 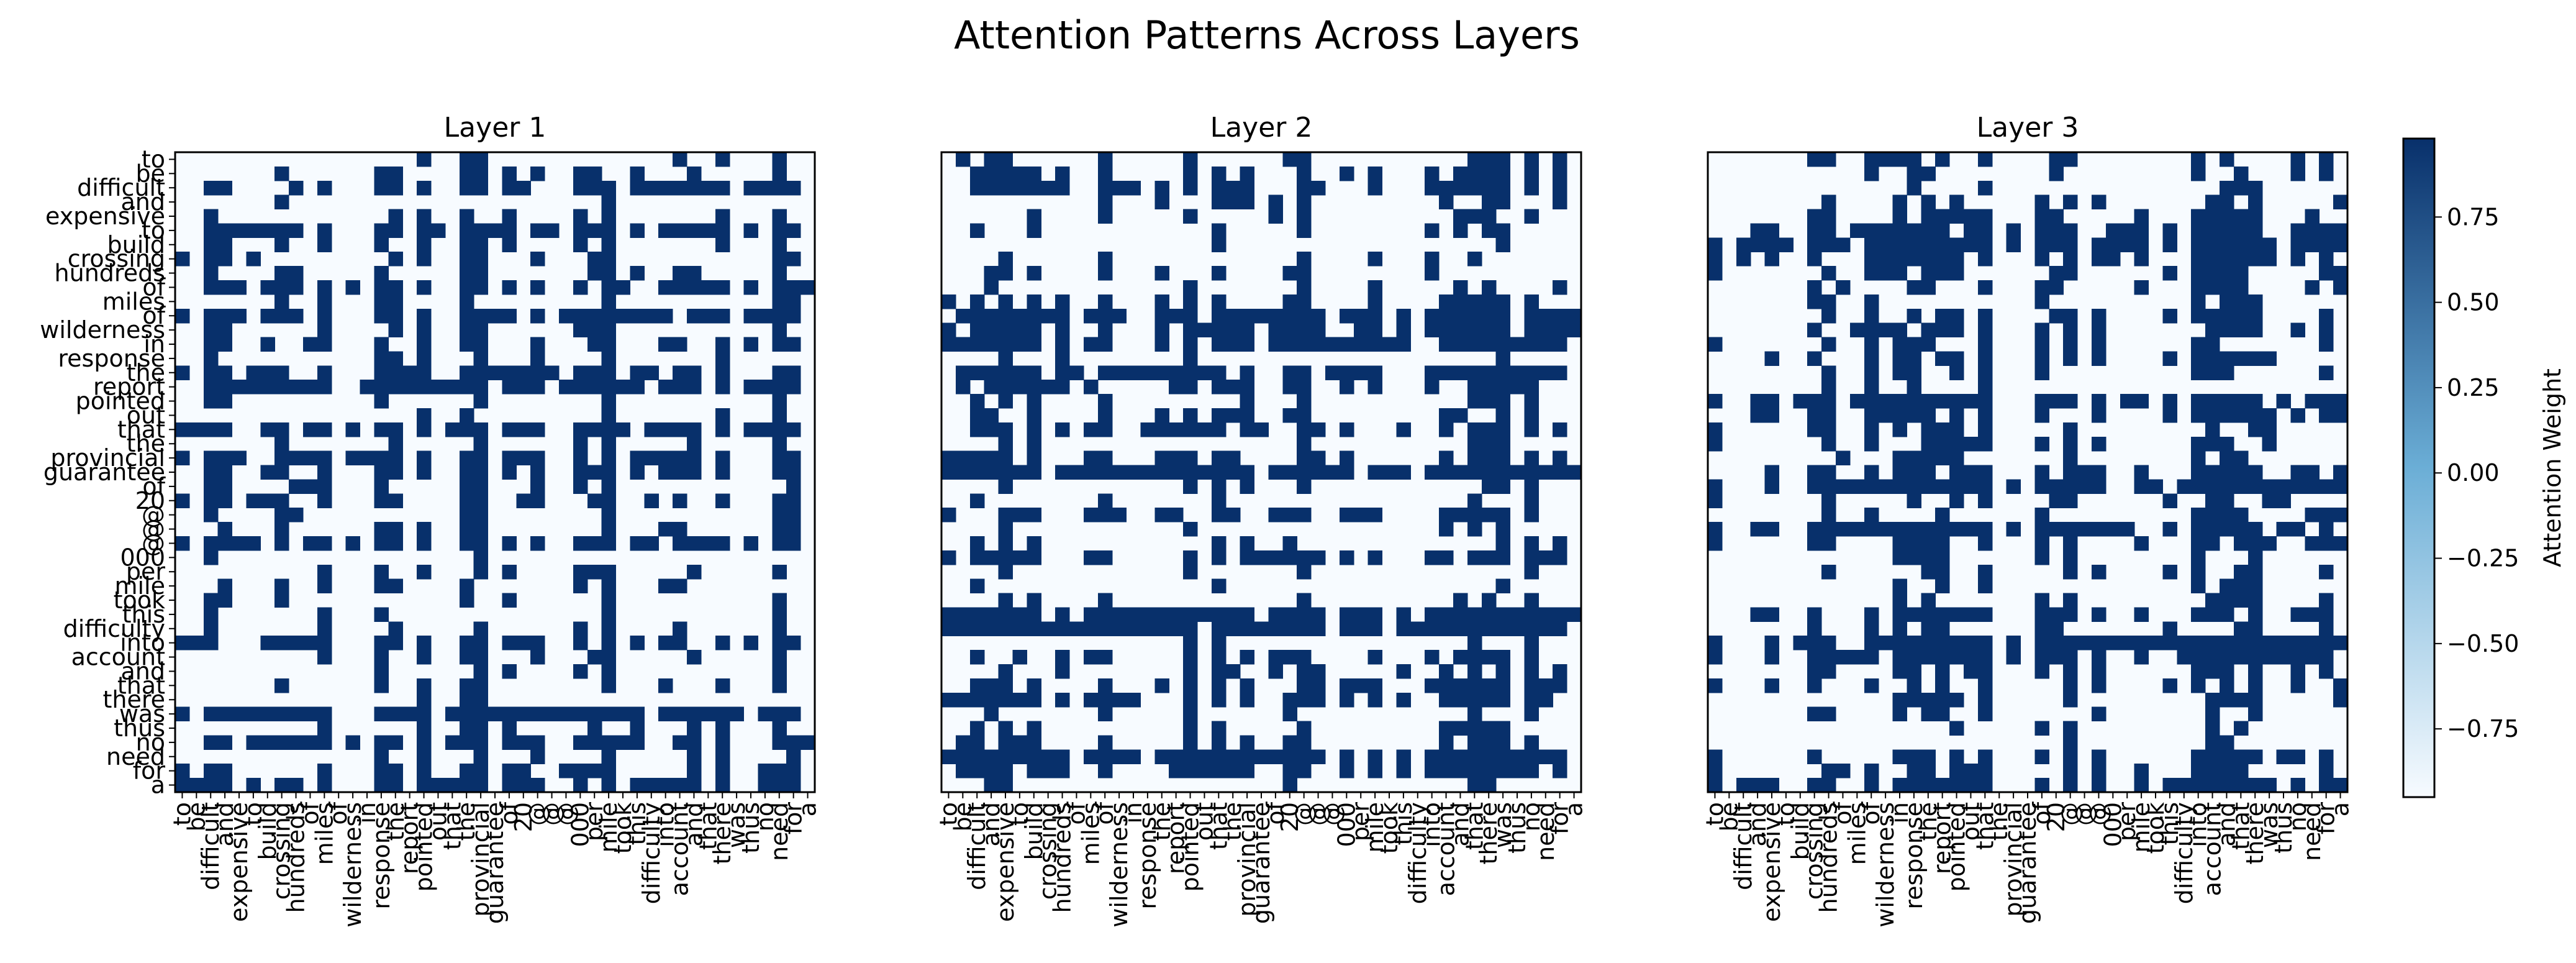 What do you see at coordinates (1218, 826) in the screenshot?
I see `x-tick-label: that` at bounding box center [1218, 826].